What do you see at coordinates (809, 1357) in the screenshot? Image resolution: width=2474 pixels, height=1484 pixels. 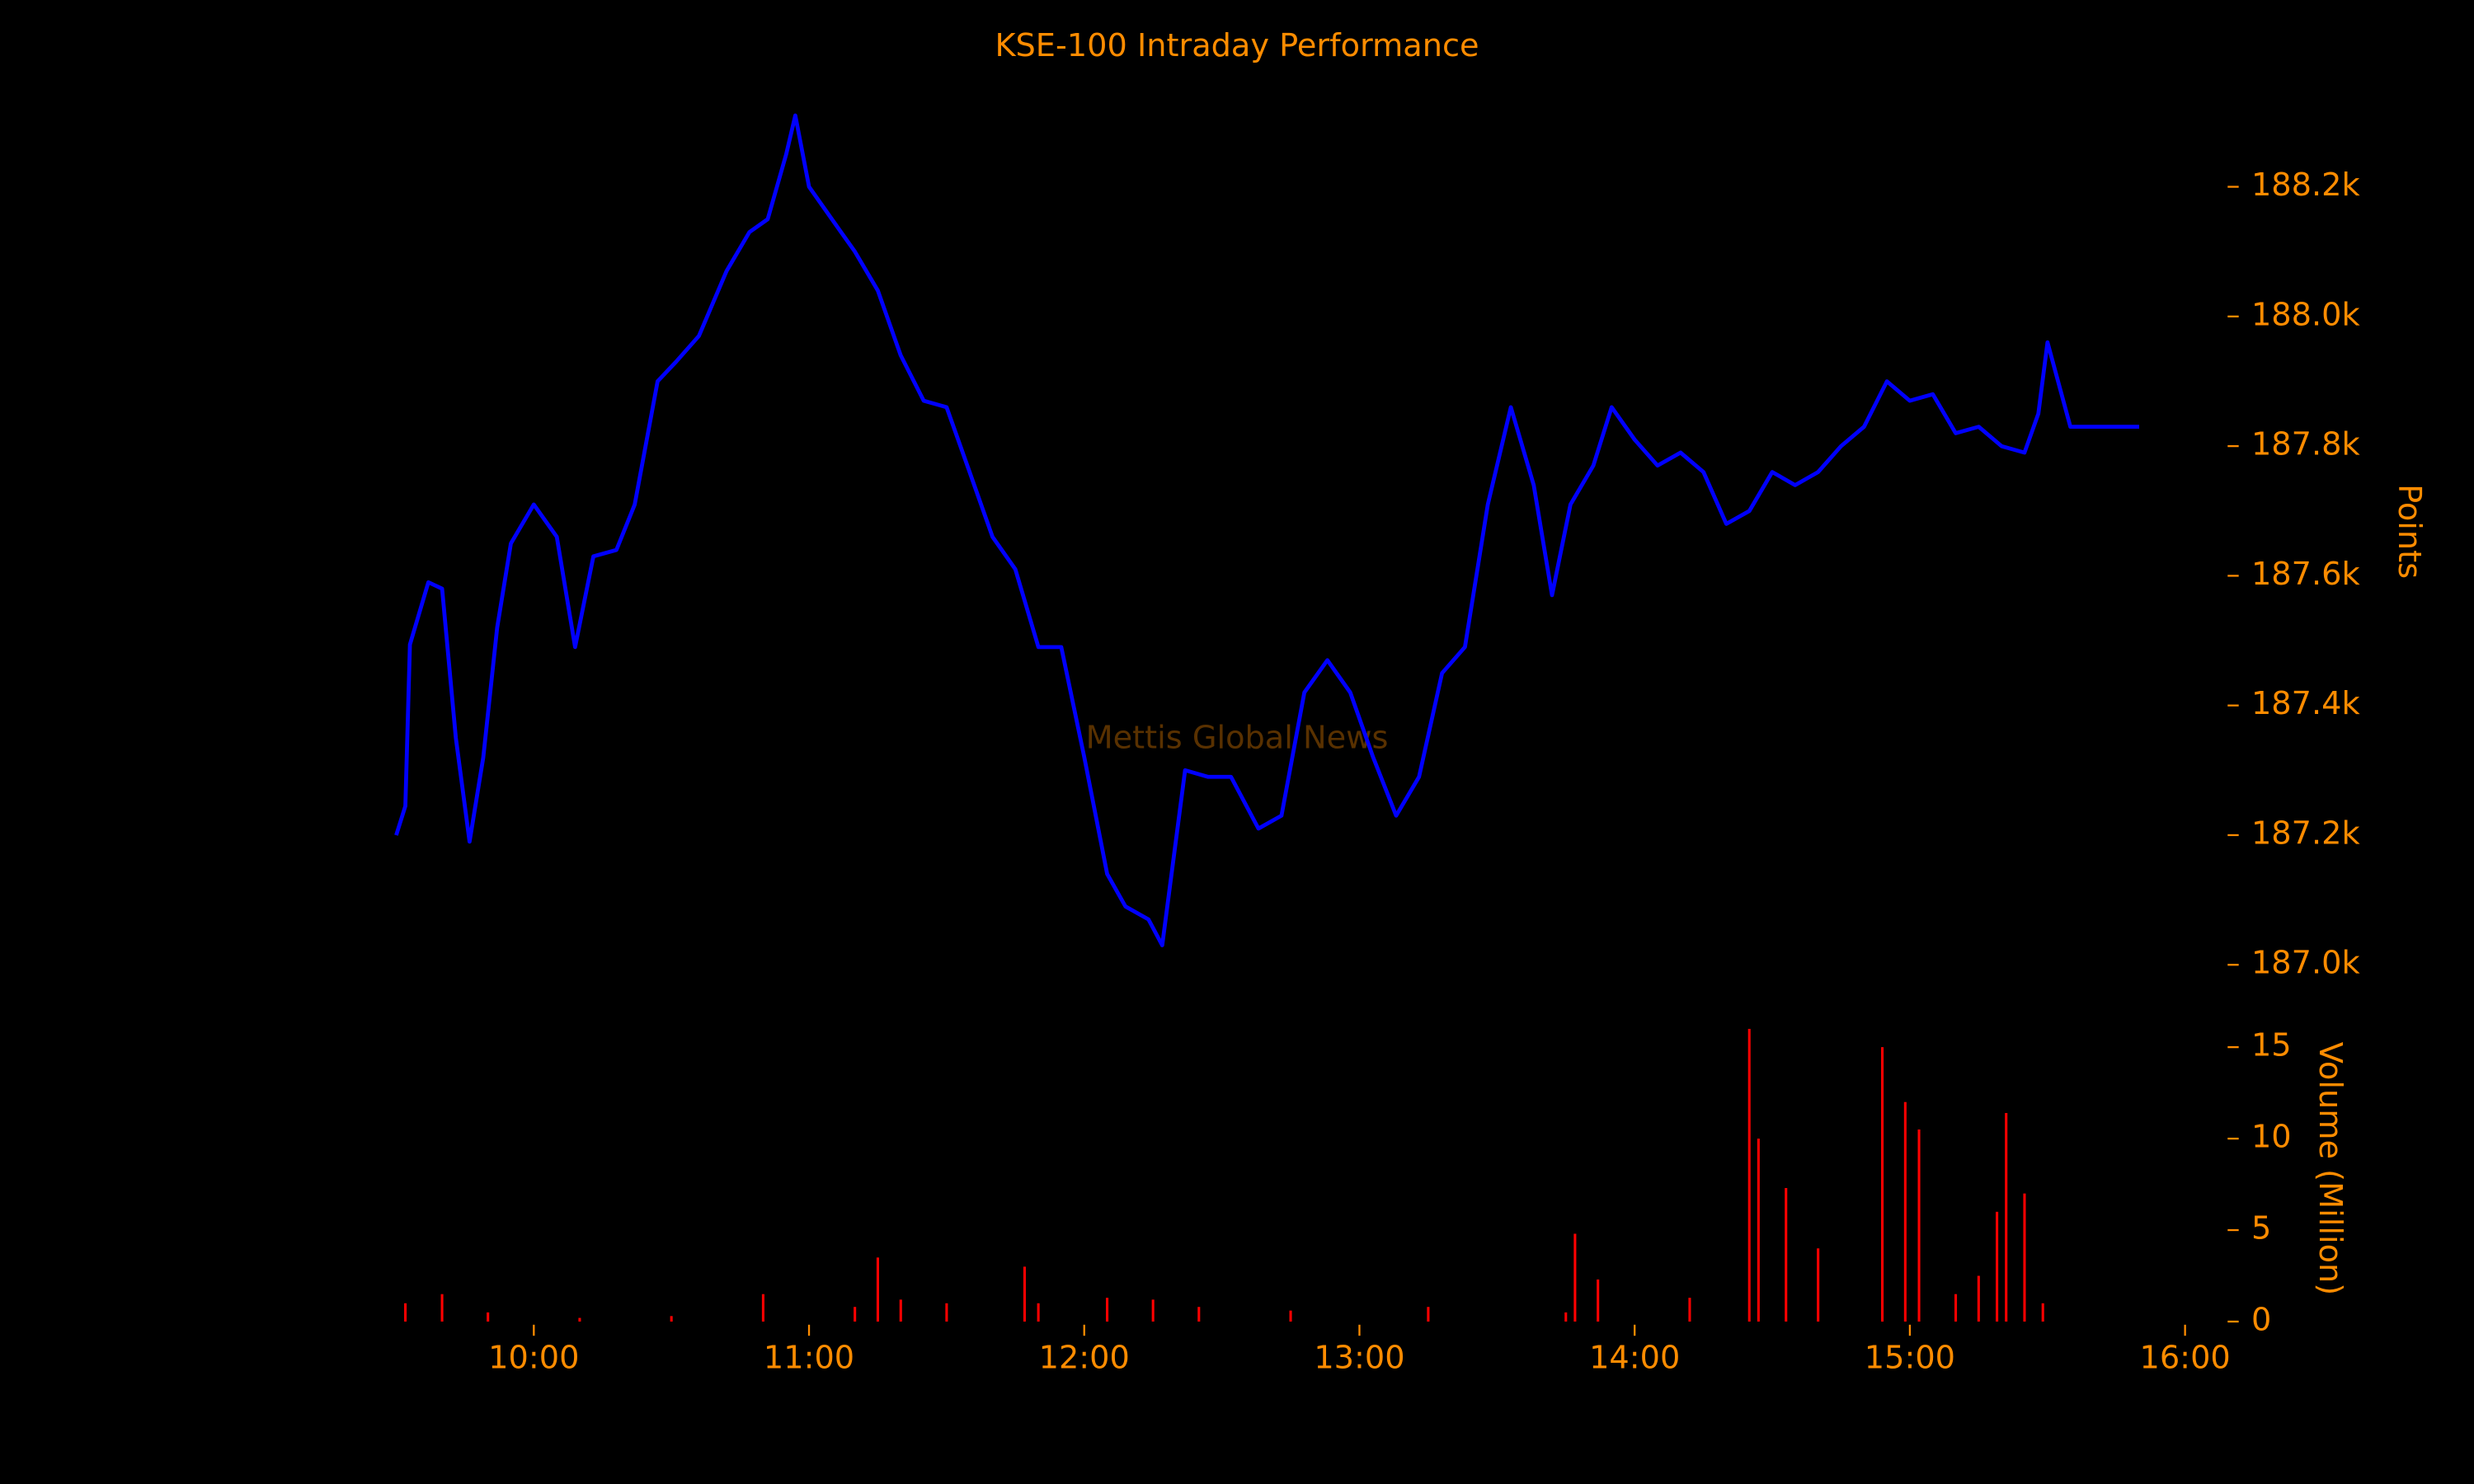 I see `x-tick-label: 11:00` at bounding box center [809, 1357].